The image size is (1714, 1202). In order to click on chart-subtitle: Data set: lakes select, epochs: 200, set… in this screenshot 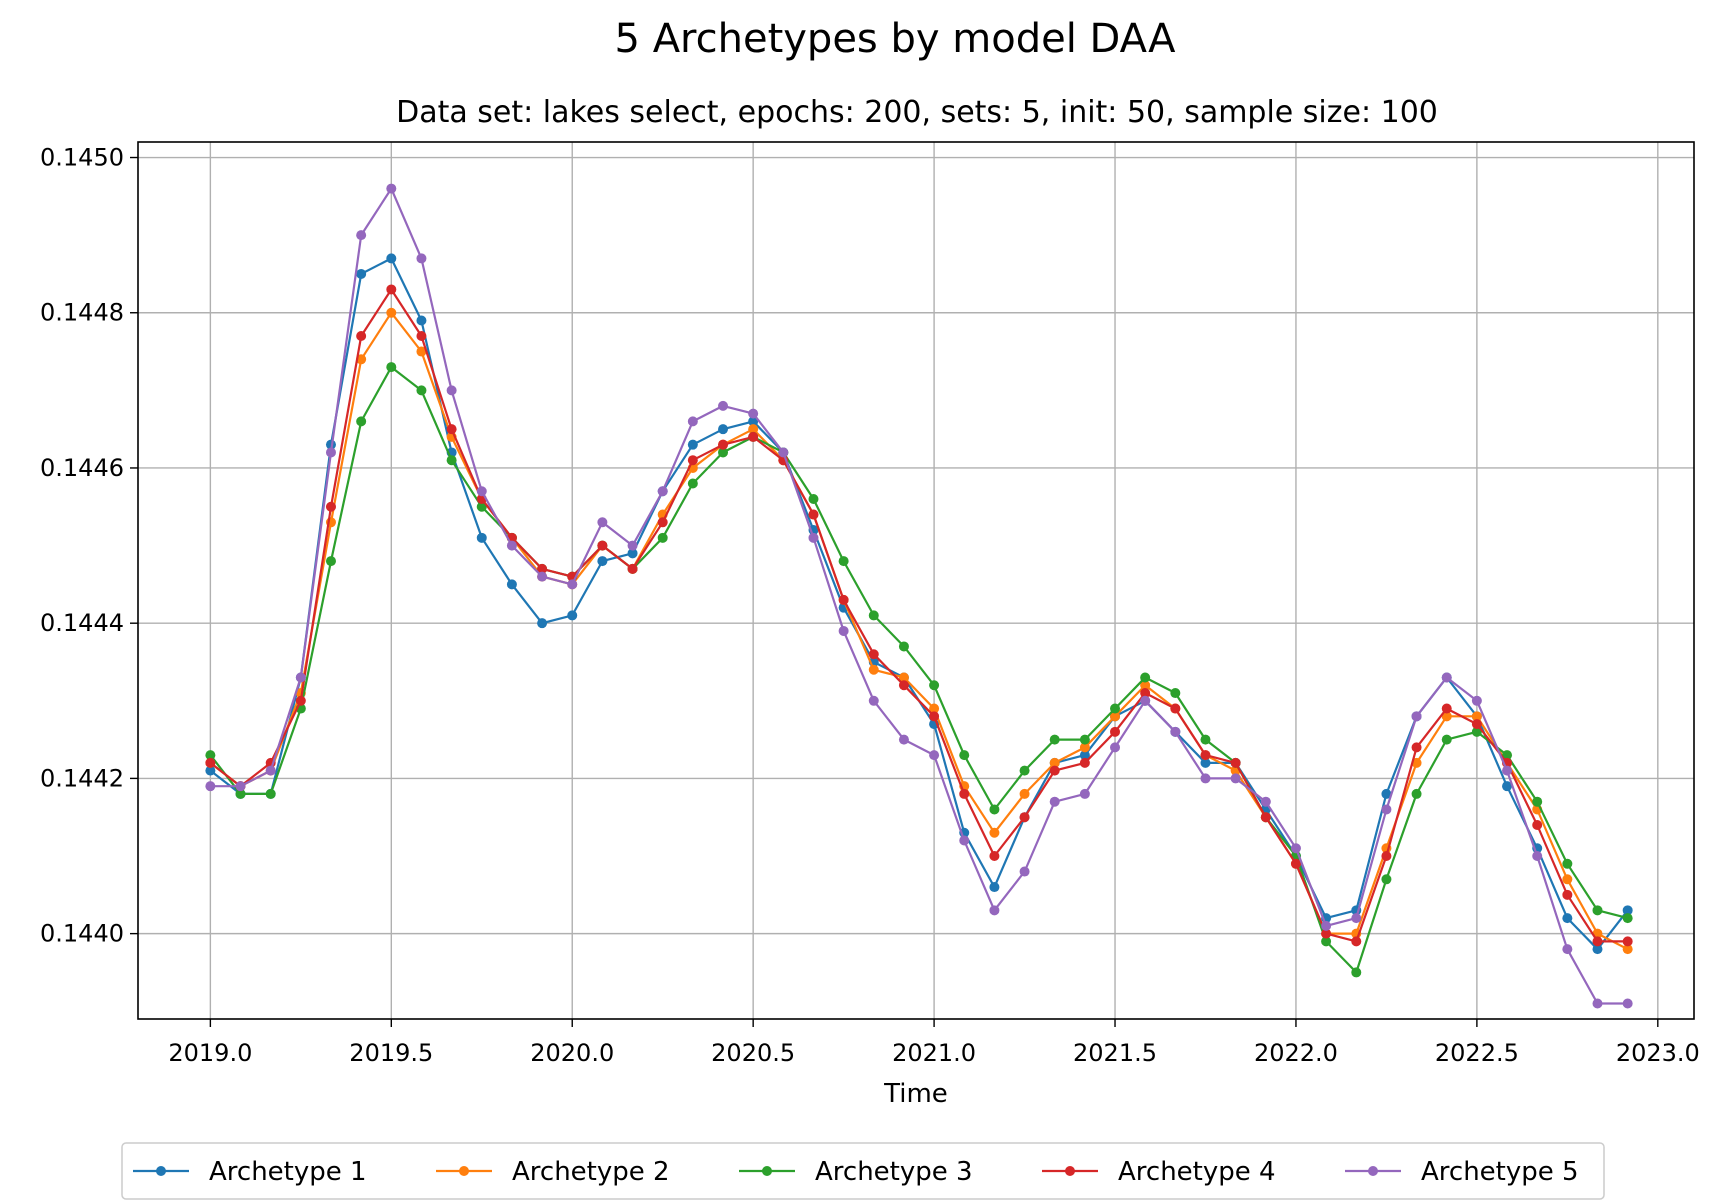, I will do `click(917, 112)`.